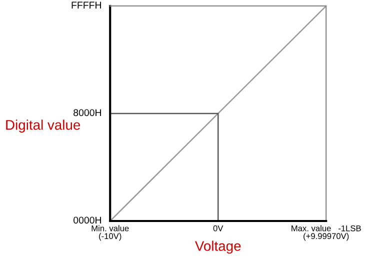 The width and height of the screenshot is (385, 260). I want to click on text: FFFFH, so click(86, 5).